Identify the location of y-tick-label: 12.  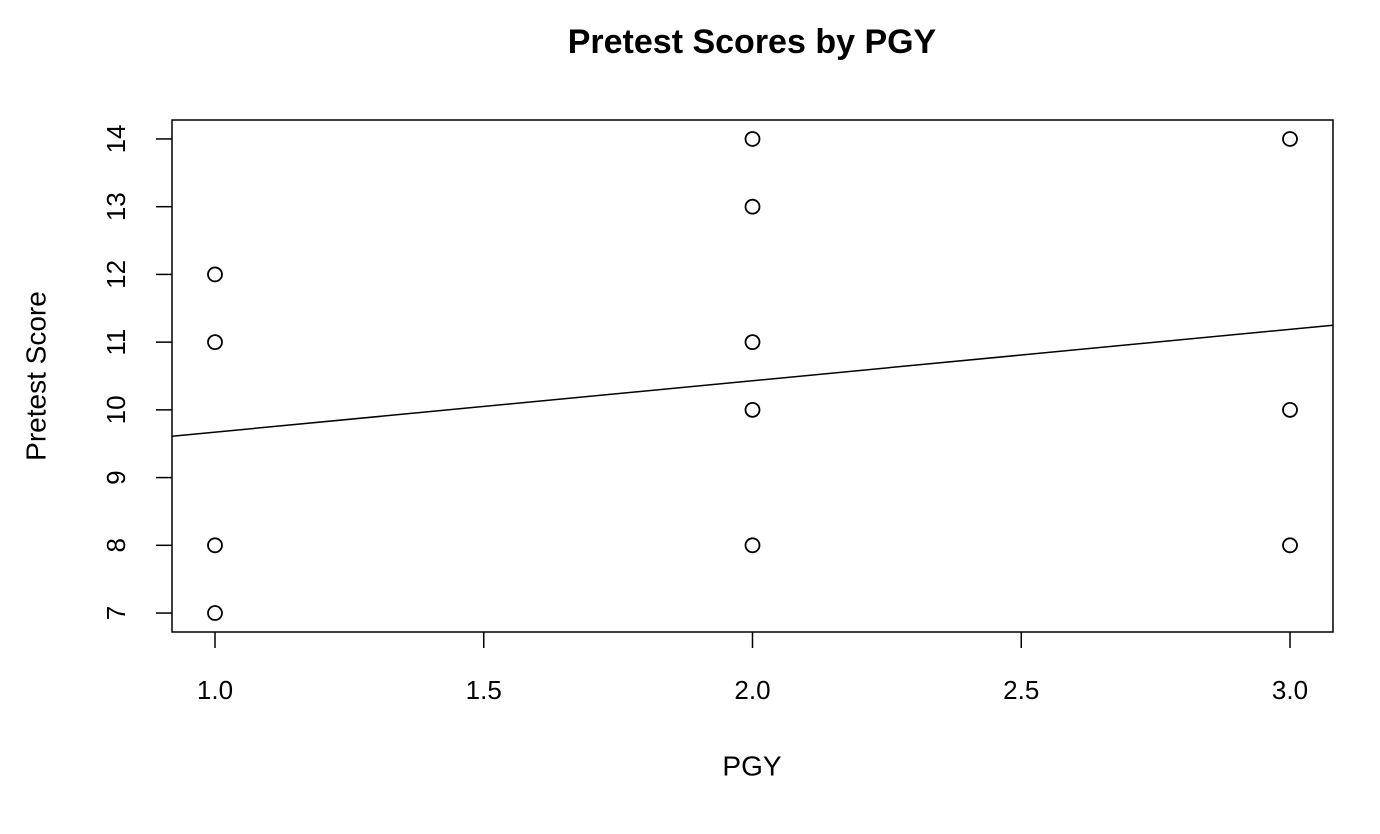
(116, 274).